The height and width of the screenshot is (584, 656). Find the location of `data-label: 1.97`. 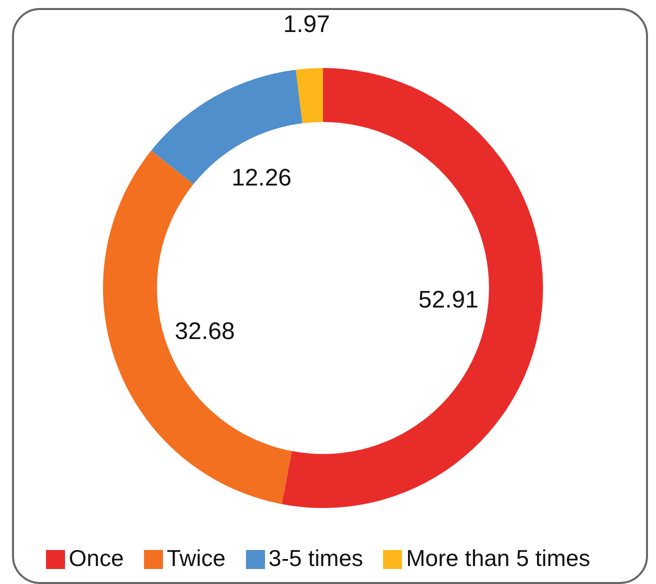

data-label: 1.97 is located at coordinates (306, 24).